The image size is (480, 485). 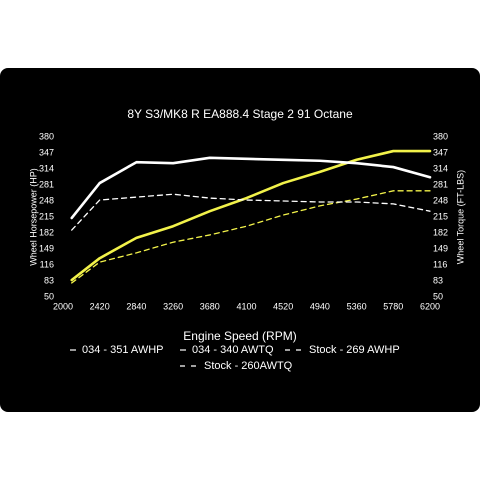 I want to click on y-tick-label: 83, so click(x=49, y=280).